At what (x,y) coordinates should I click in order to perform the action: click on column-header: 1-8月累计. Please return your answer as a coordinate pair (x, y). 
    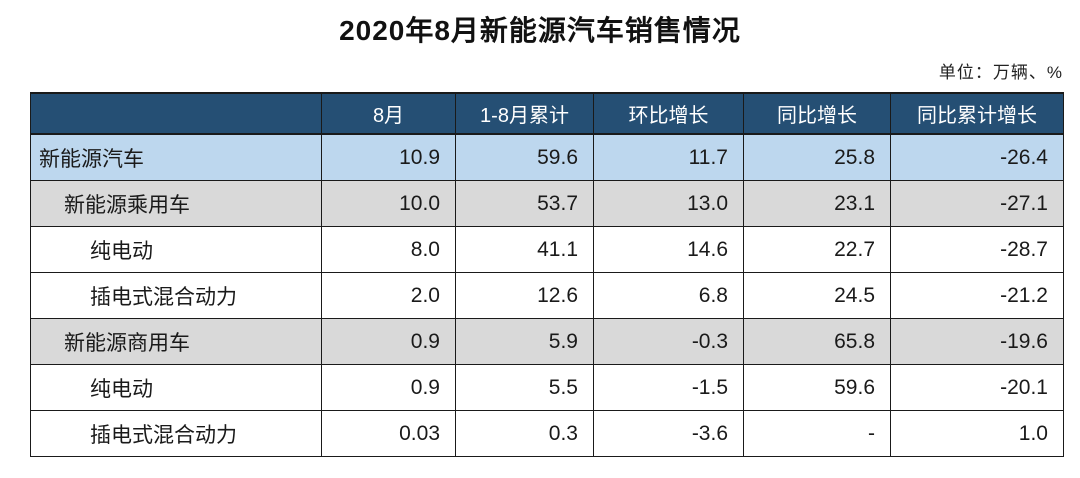
    Looking at the image, I should click on (524, 113).